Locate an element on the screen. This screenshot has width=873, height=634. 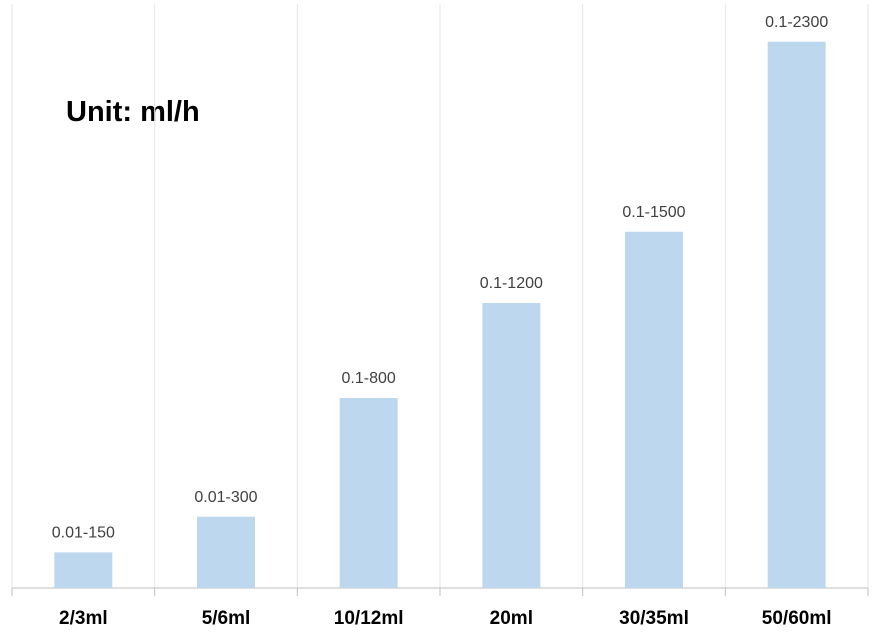
x-tick-label: 5/6ml is located at coordinates (226, 618).